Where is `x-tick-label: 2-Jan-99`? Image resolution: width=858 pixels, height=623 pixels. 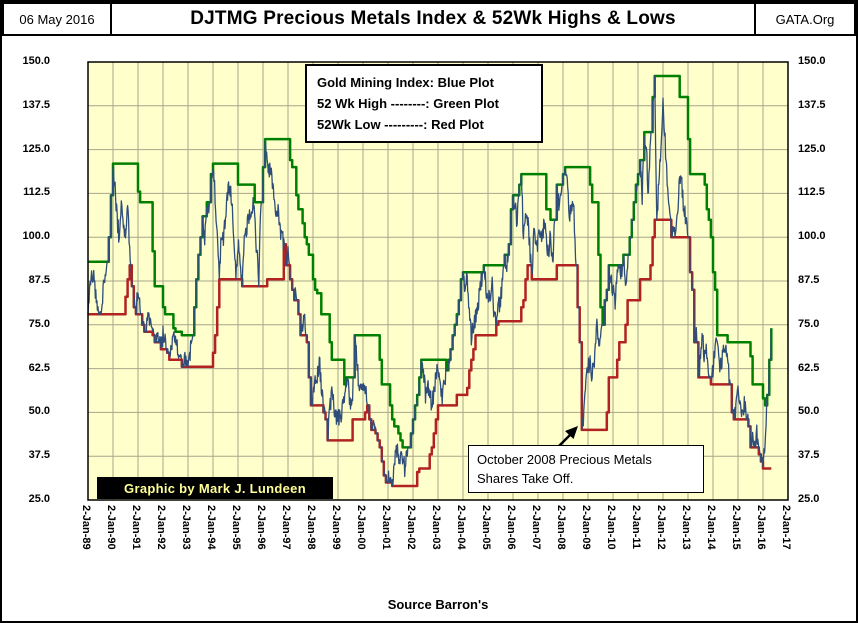
x-tick-label: 2-Jan-99 is located at coordinates (336, 527).